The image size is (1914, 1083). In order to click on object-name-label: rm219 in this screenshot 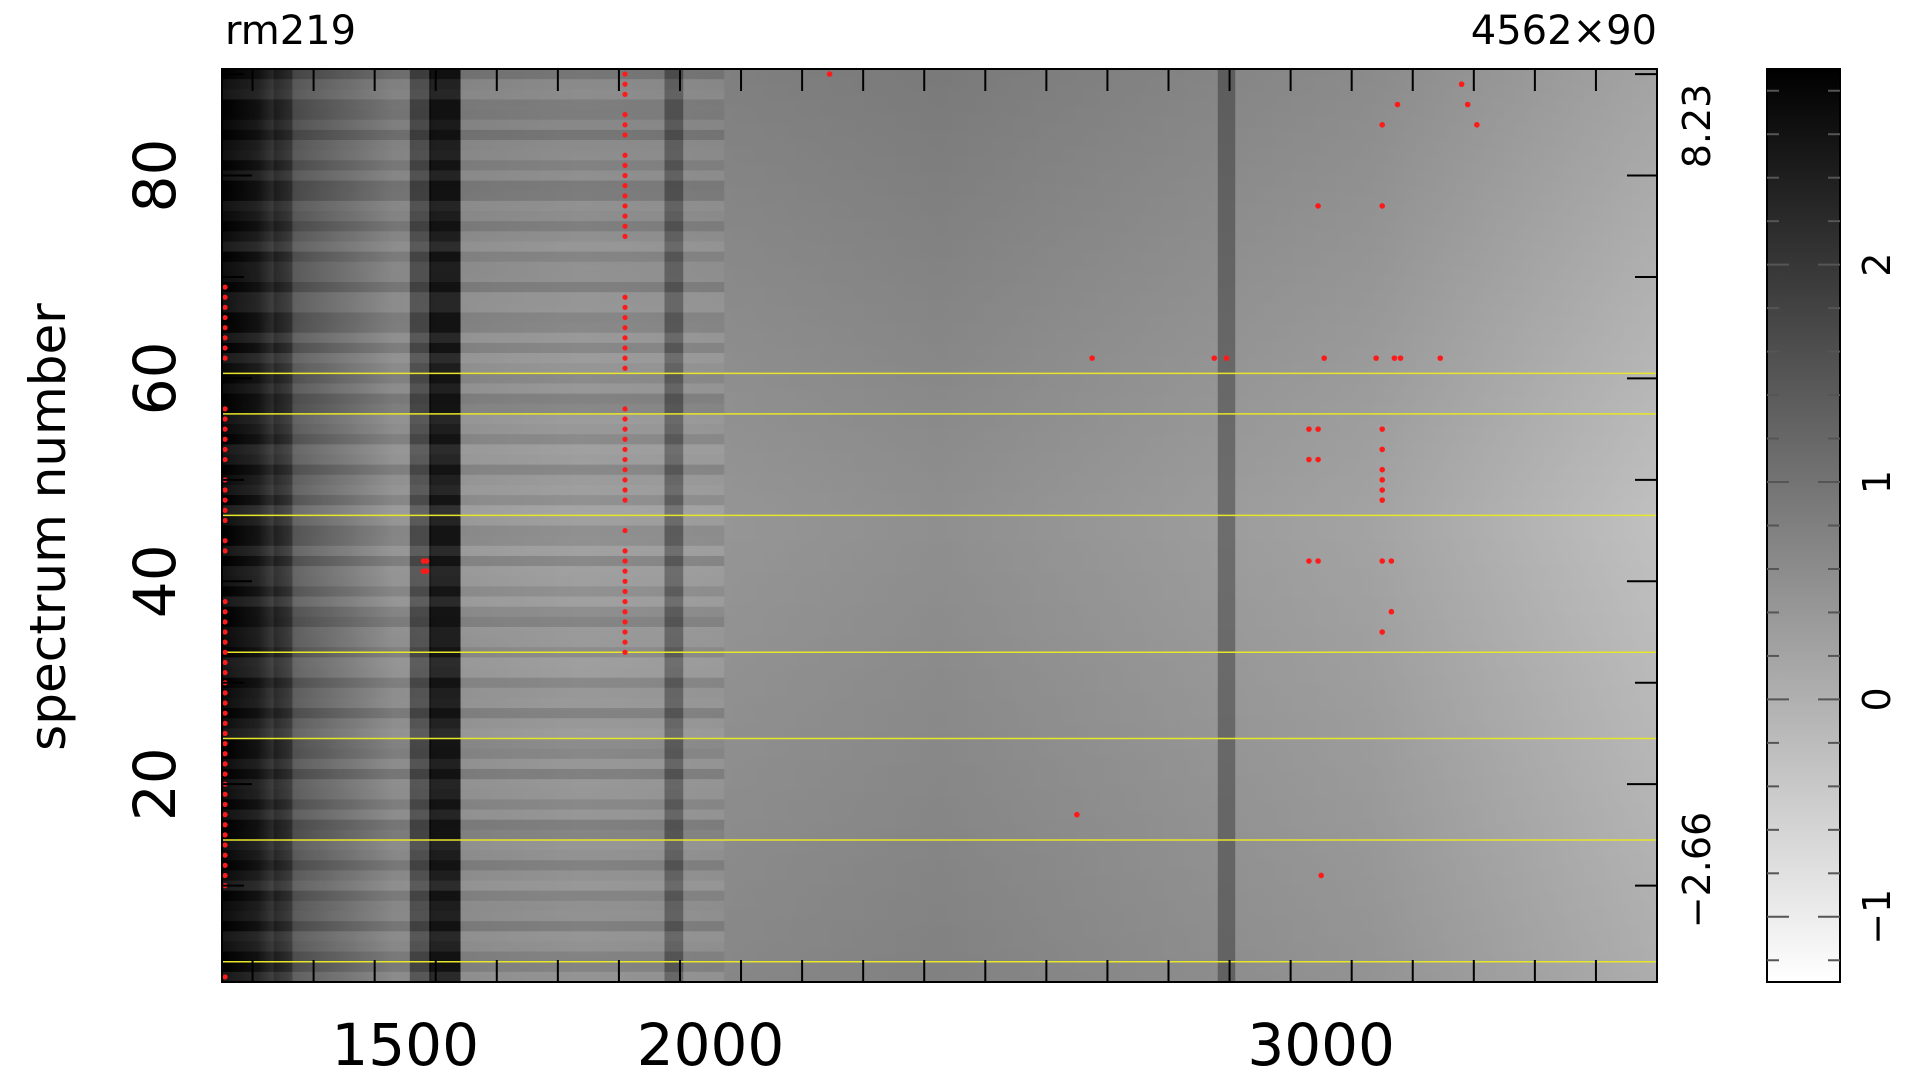, I will do `click(290, 31)`.